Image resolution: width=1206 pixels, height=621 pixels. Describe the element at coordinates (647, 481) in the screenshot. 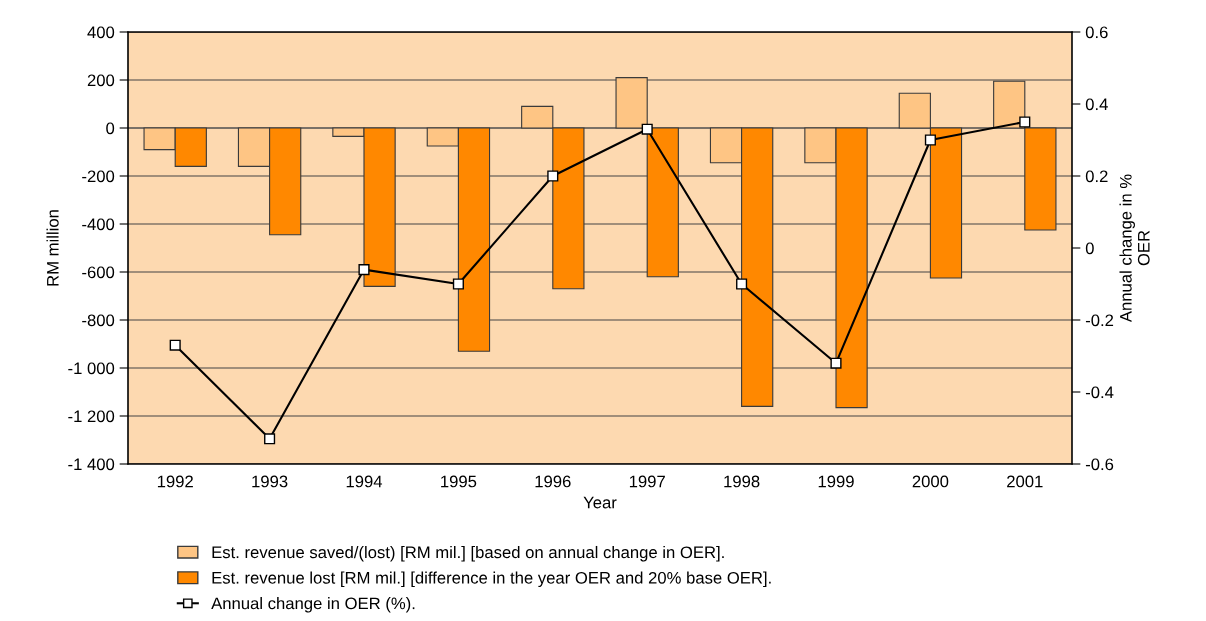

I see `x-tick-label: 1997` at that location.